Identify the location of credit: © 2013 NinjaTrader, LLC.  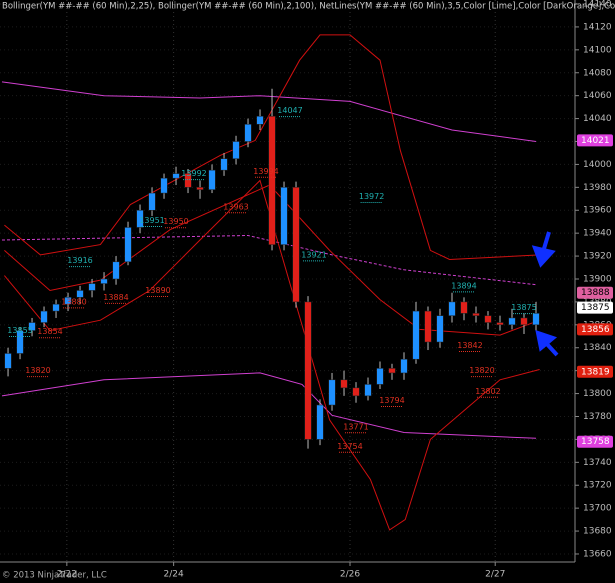
(54, 576).